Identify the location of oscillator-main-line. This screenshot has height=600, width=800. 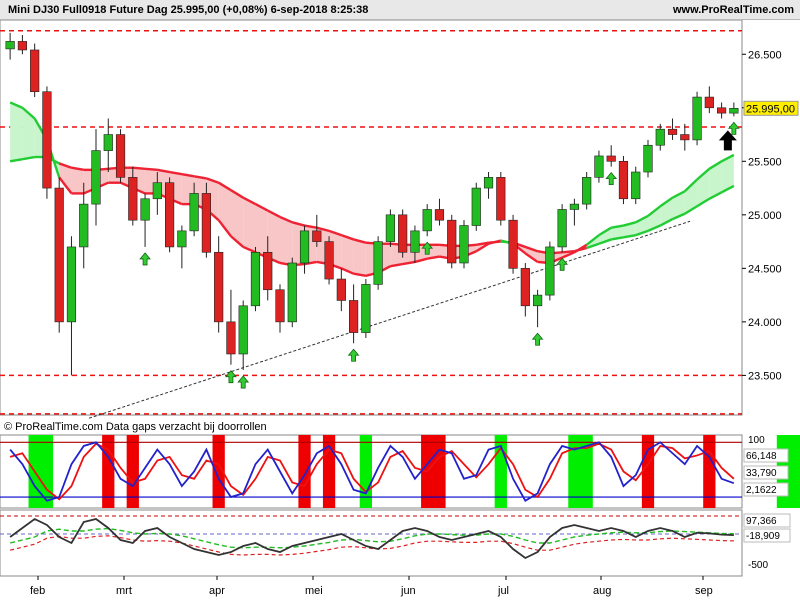
(371, 538).